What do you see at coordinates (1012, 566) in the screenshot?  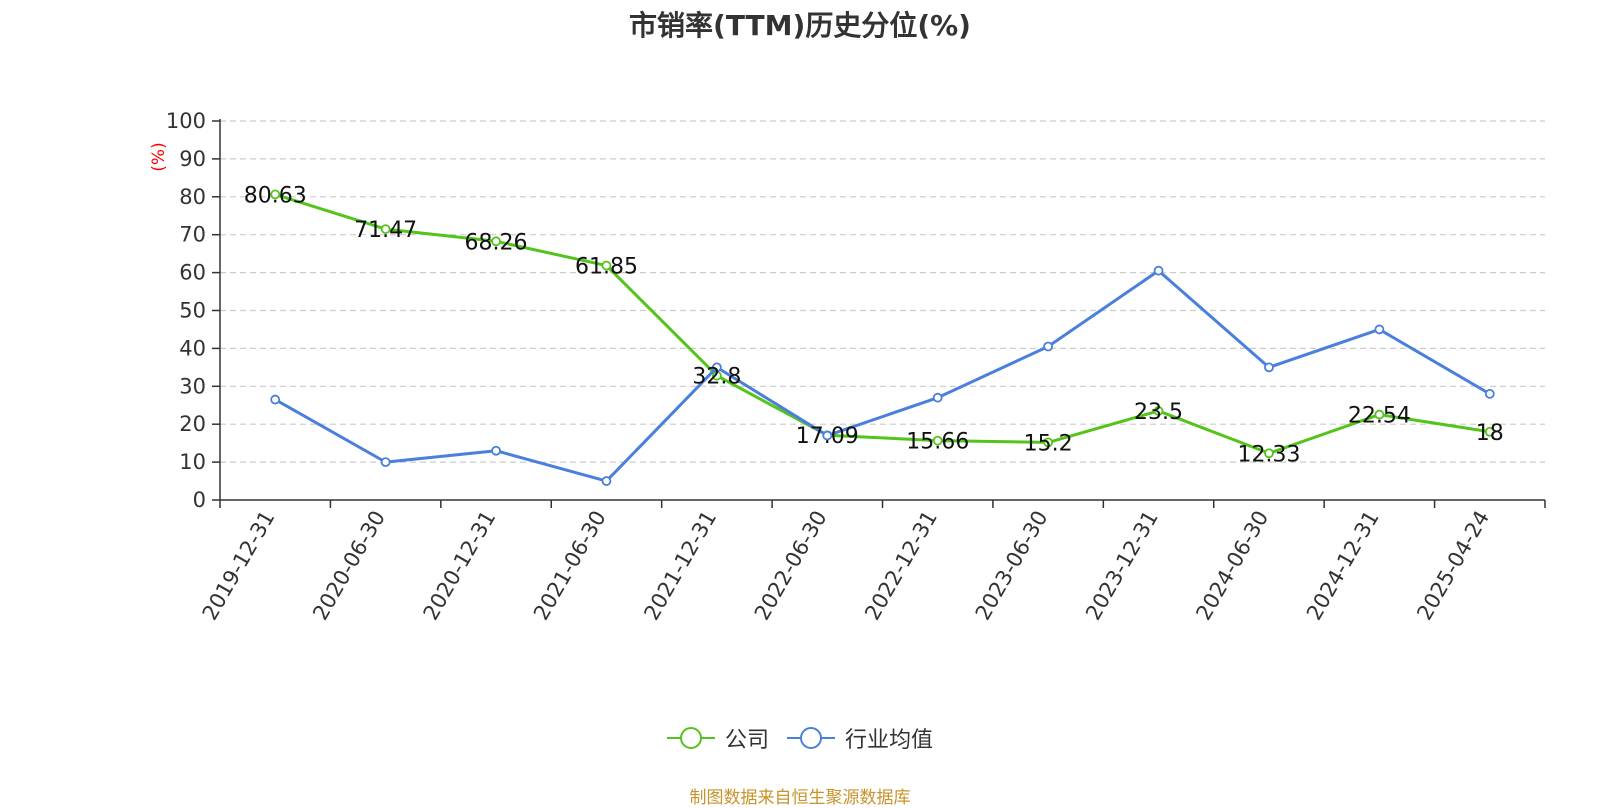 I see `x-tick-label: 2023-06-30` at bounding box center [1012, 566].